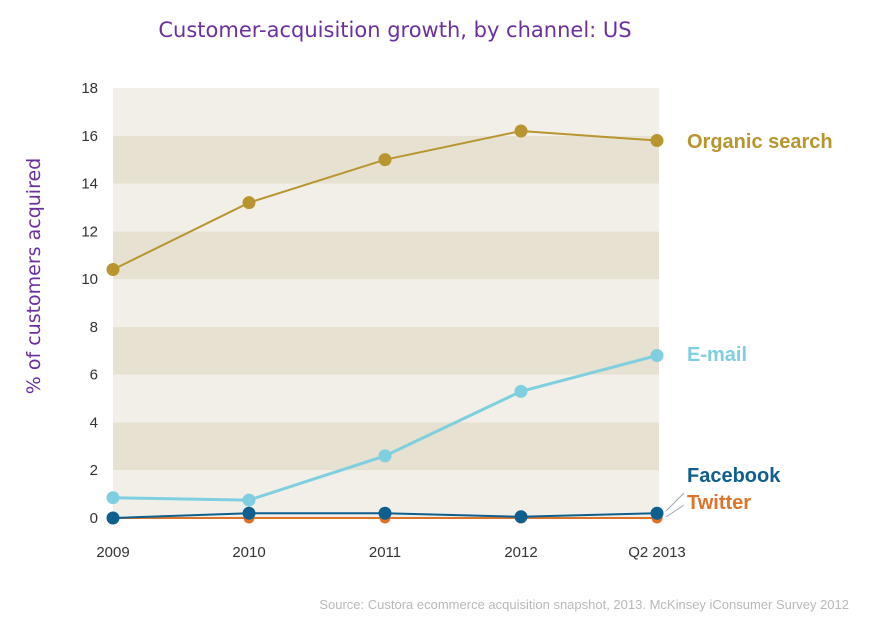  Describe the element at coordinates (89, 88) in the screenshot. I see `y-tick-label: 18` at that location.